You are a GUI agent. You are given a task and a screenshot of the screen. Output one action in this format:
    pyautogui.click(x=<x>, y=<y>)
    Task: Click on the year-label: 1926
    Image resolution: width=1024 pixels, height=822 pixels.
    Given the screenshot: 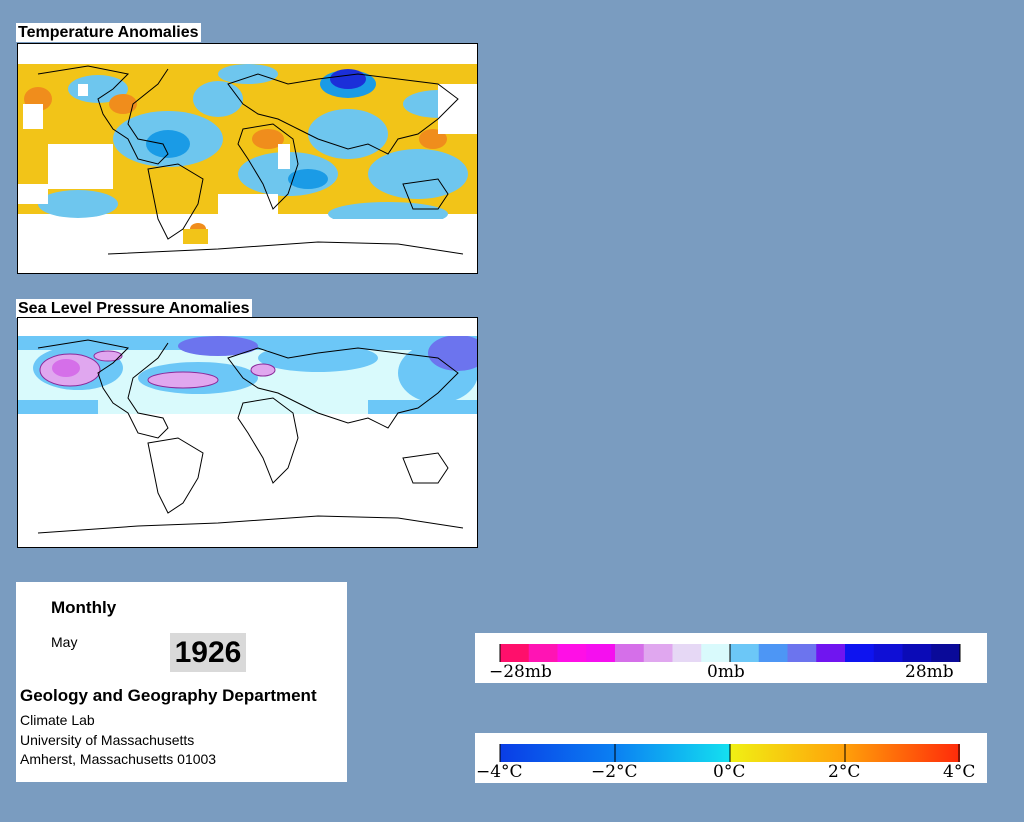 What is the action you would take?
    pyautogui.click(x=208, y=652)
    